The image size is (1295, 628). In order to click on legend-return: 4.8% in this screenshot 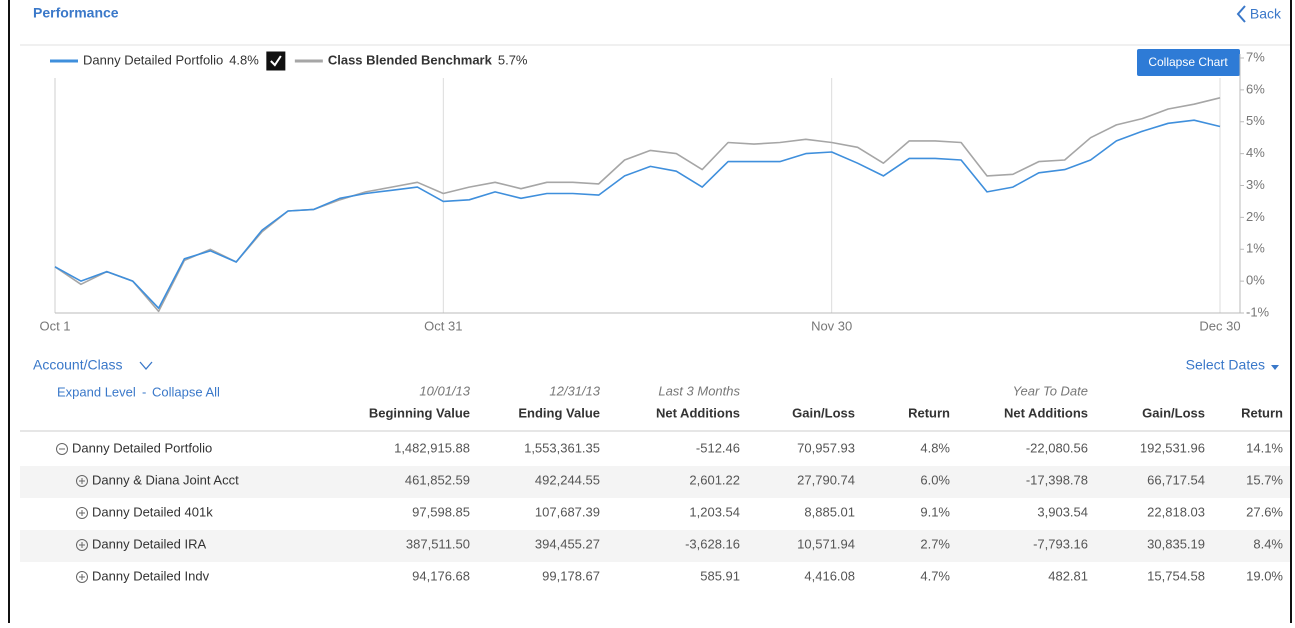, I will do `click(244, 59)`.